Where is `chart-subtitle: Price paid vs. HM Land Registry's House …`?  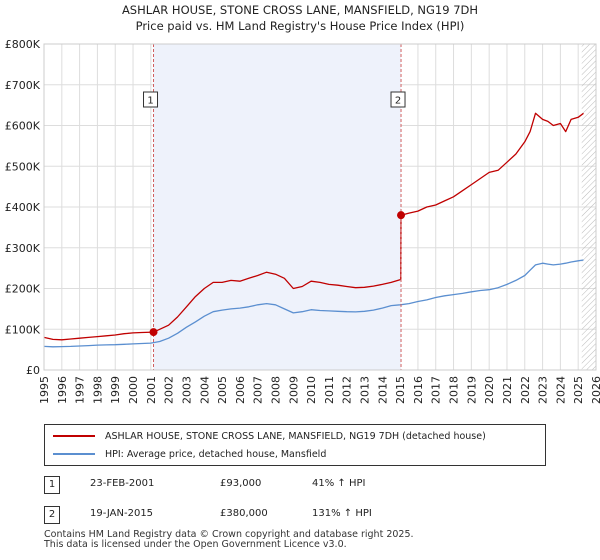 chart-subtitle: Price paid vs. HM Land Registry's House … is located at coordinates (300, 26).